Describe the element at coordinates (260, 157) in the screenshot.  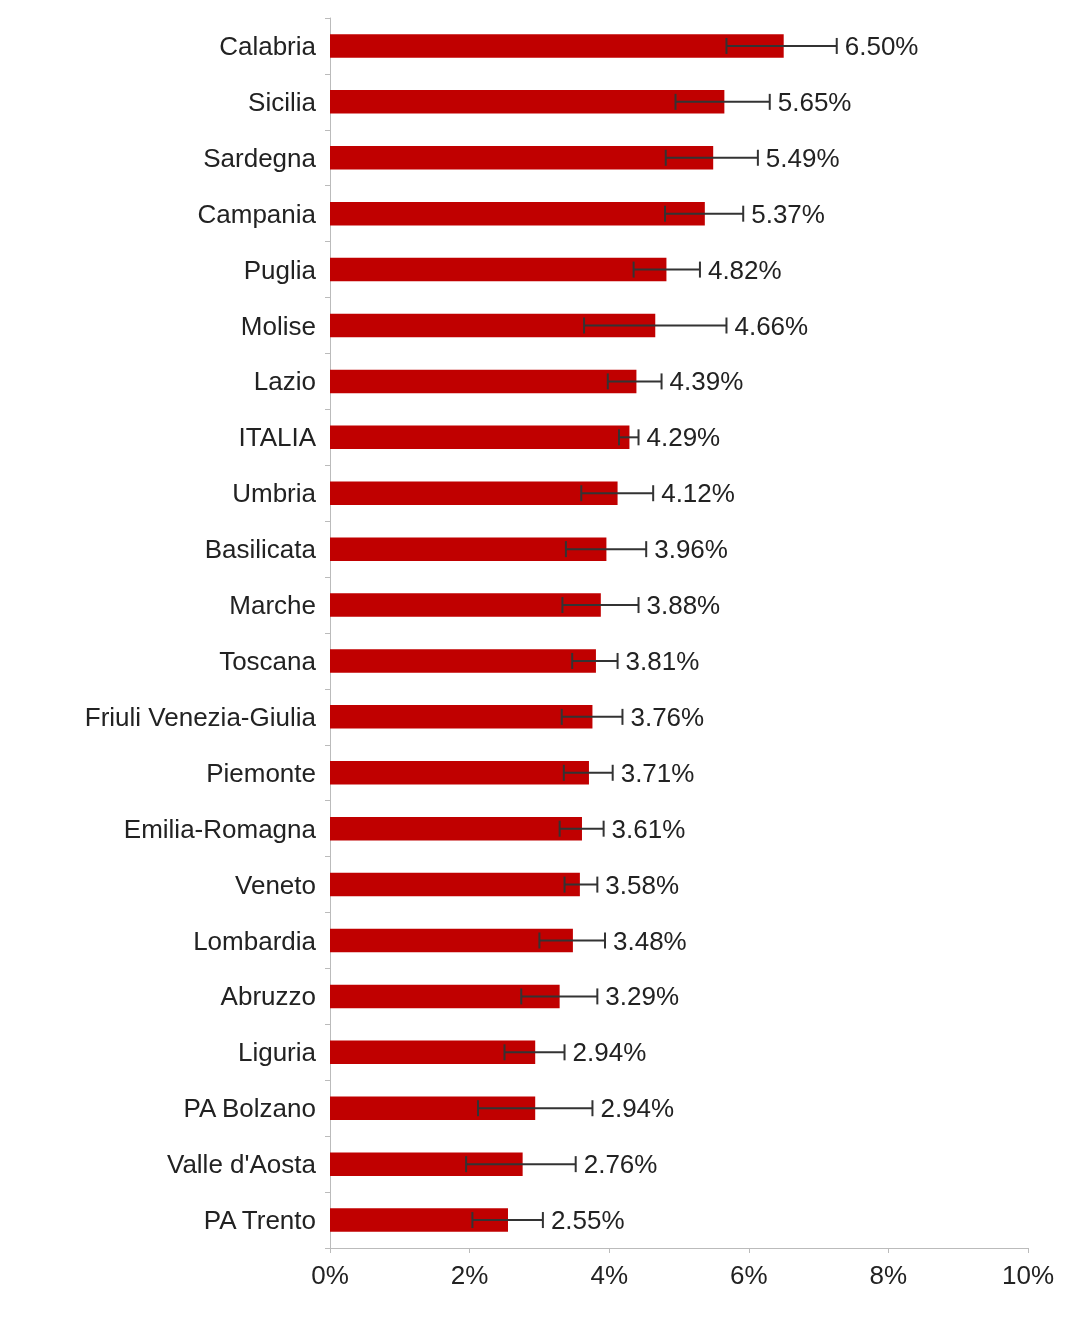
I see `y-tick-label: Sardegna` at that location.